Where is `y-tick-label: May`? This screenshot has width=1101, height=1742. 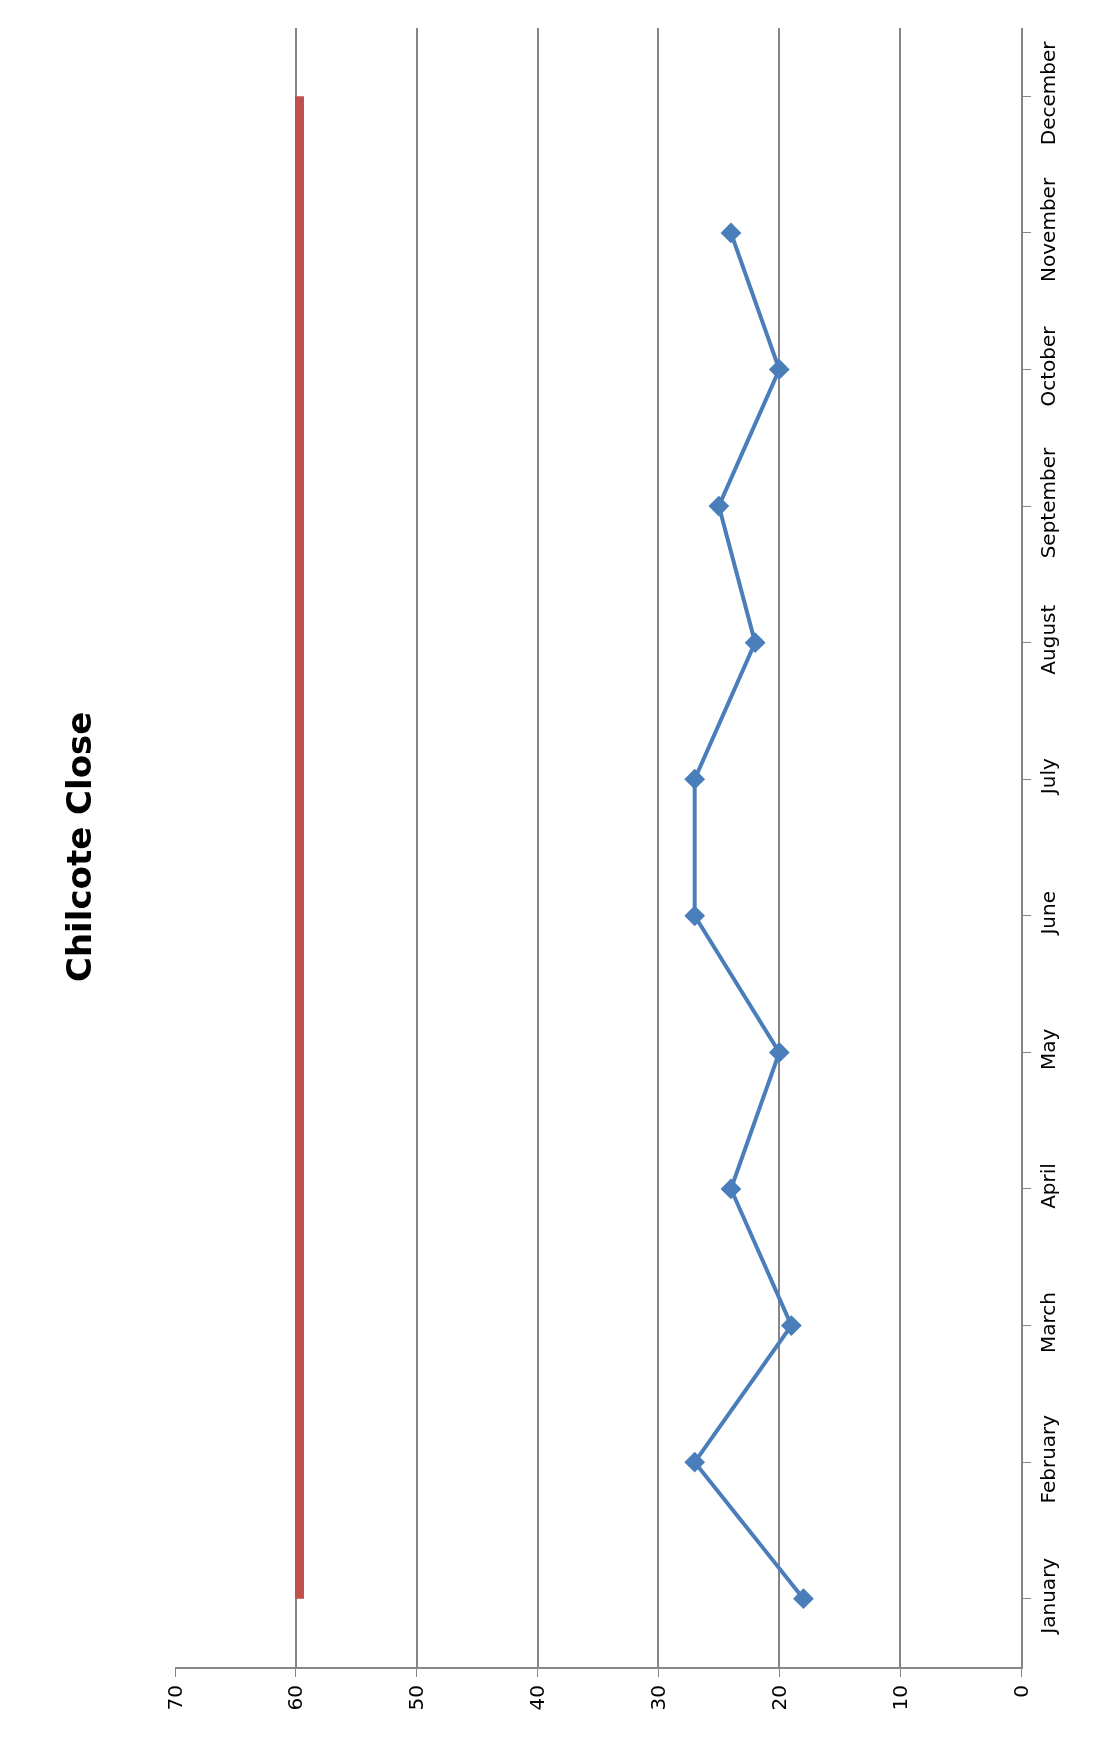 y-tick-label: May is located at coordinates (1048, 1049).